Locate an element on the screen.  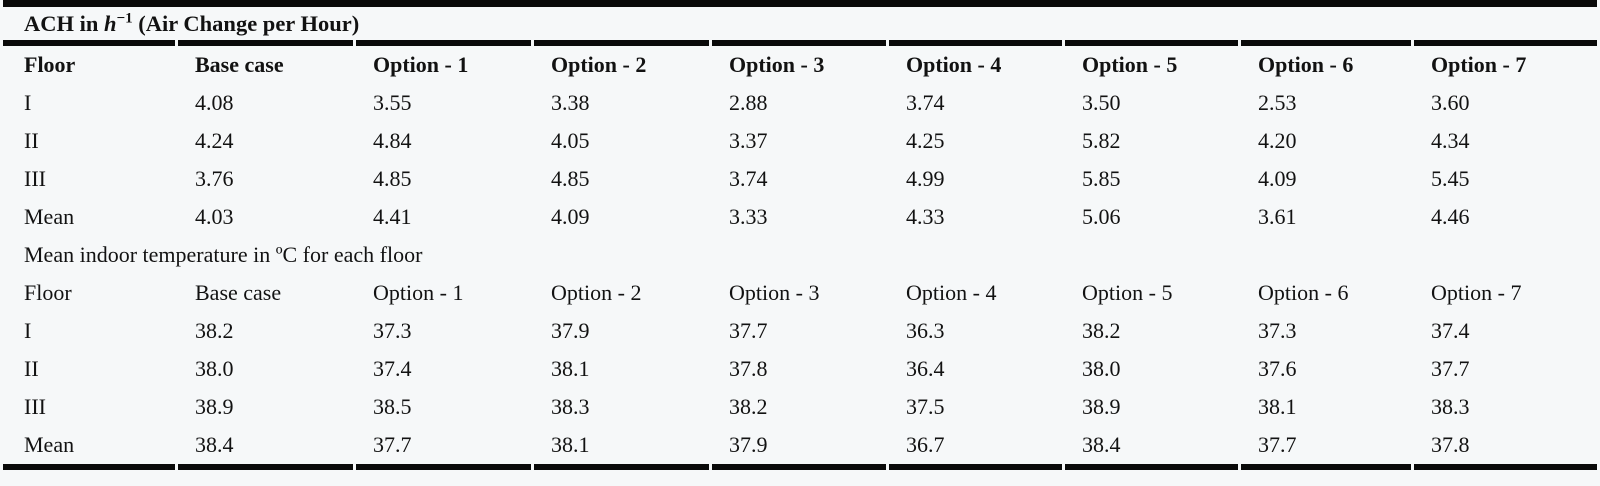
value-cell: 4.33 is located at coordinates (925, 216).